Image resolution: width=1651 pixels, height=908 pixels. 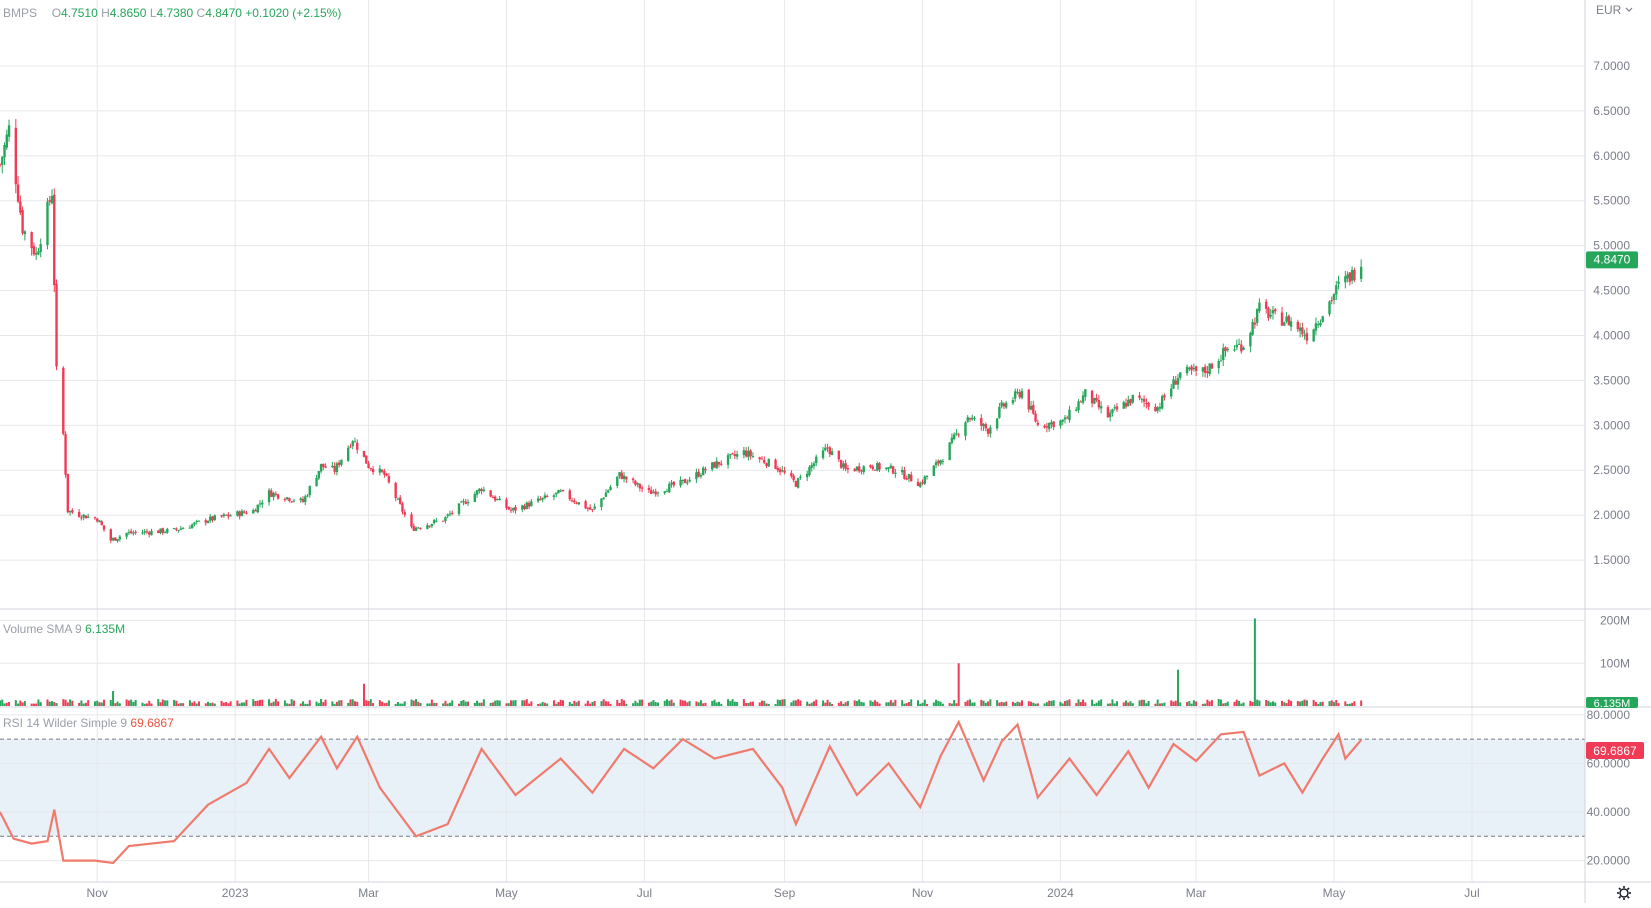 I want to click on chevron-down-icon, so click(x=1629, y=9).